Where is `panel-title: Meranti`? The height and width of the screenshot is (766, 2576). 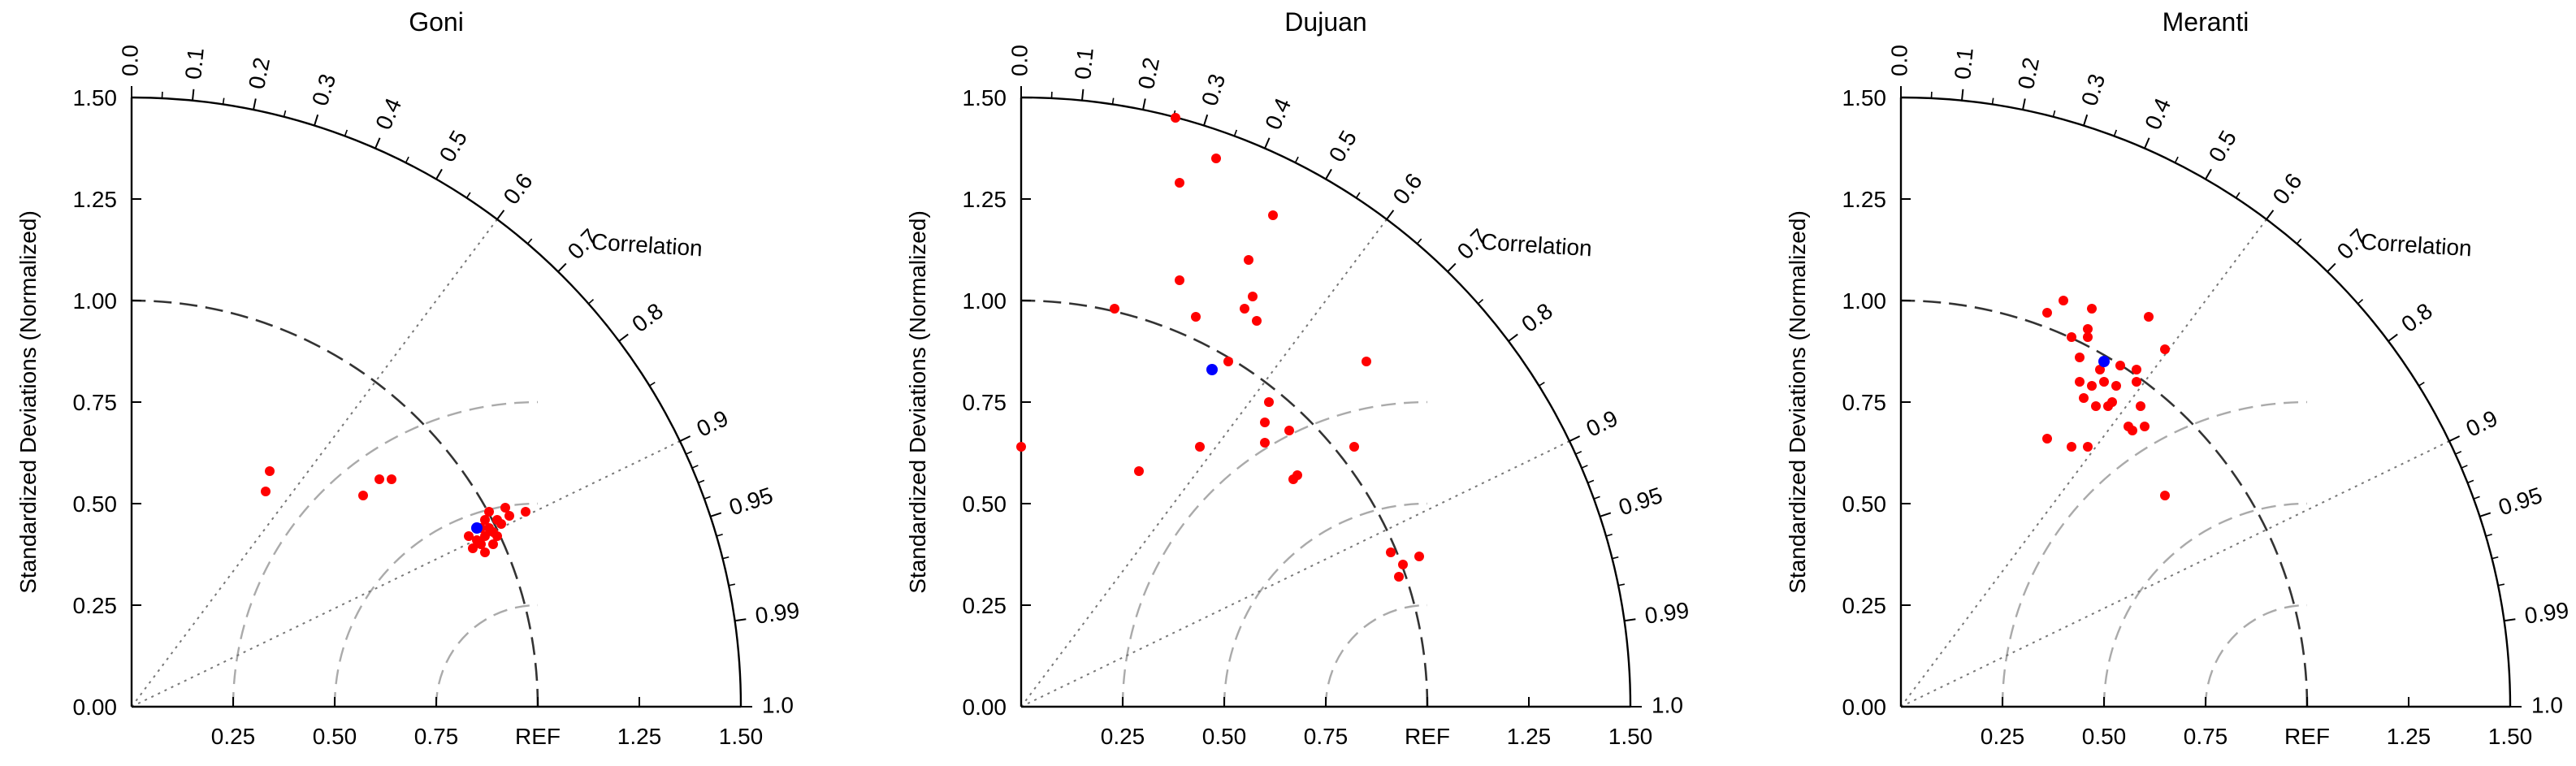 panel-title: Meranti is located at coordinates (2206, 22).